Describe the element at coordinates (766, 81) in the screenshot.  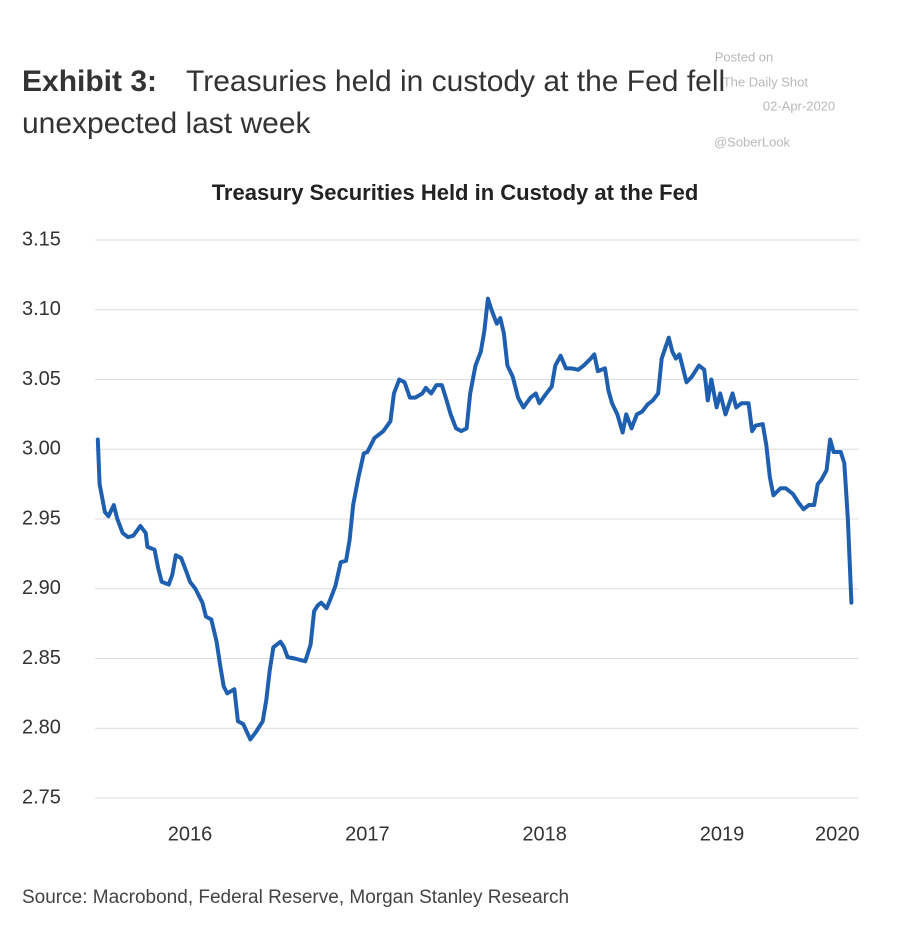
I see `watermark: The Daily Shot` at that location.